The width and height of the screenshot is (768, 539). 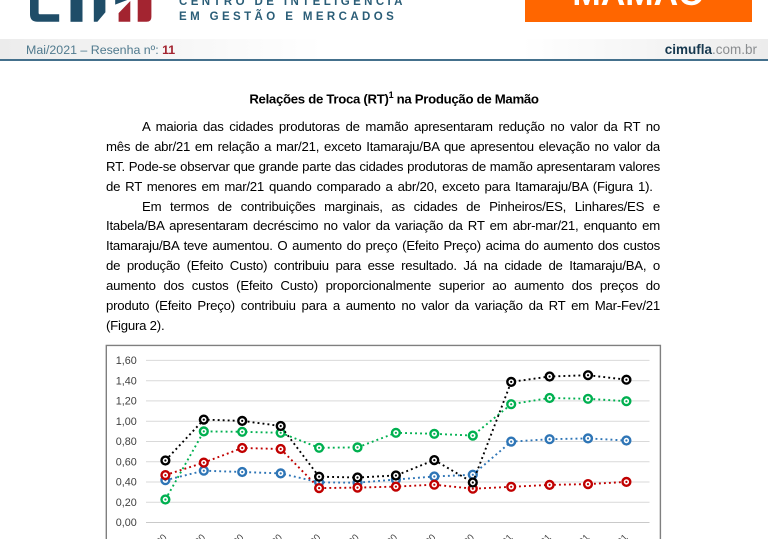 I want to click on svg-text: out/20, so click(x=387, y=535).